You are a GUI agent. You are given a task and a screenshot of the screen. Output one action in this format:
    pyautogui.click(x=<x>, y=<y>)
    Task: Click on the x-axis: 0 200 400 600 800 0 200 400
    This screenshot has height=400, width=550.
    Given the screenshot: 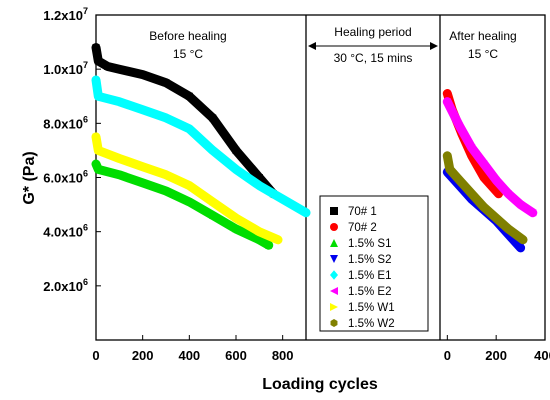 What is the action you would take?
    pyautogui.click(x=321, y=349)
    